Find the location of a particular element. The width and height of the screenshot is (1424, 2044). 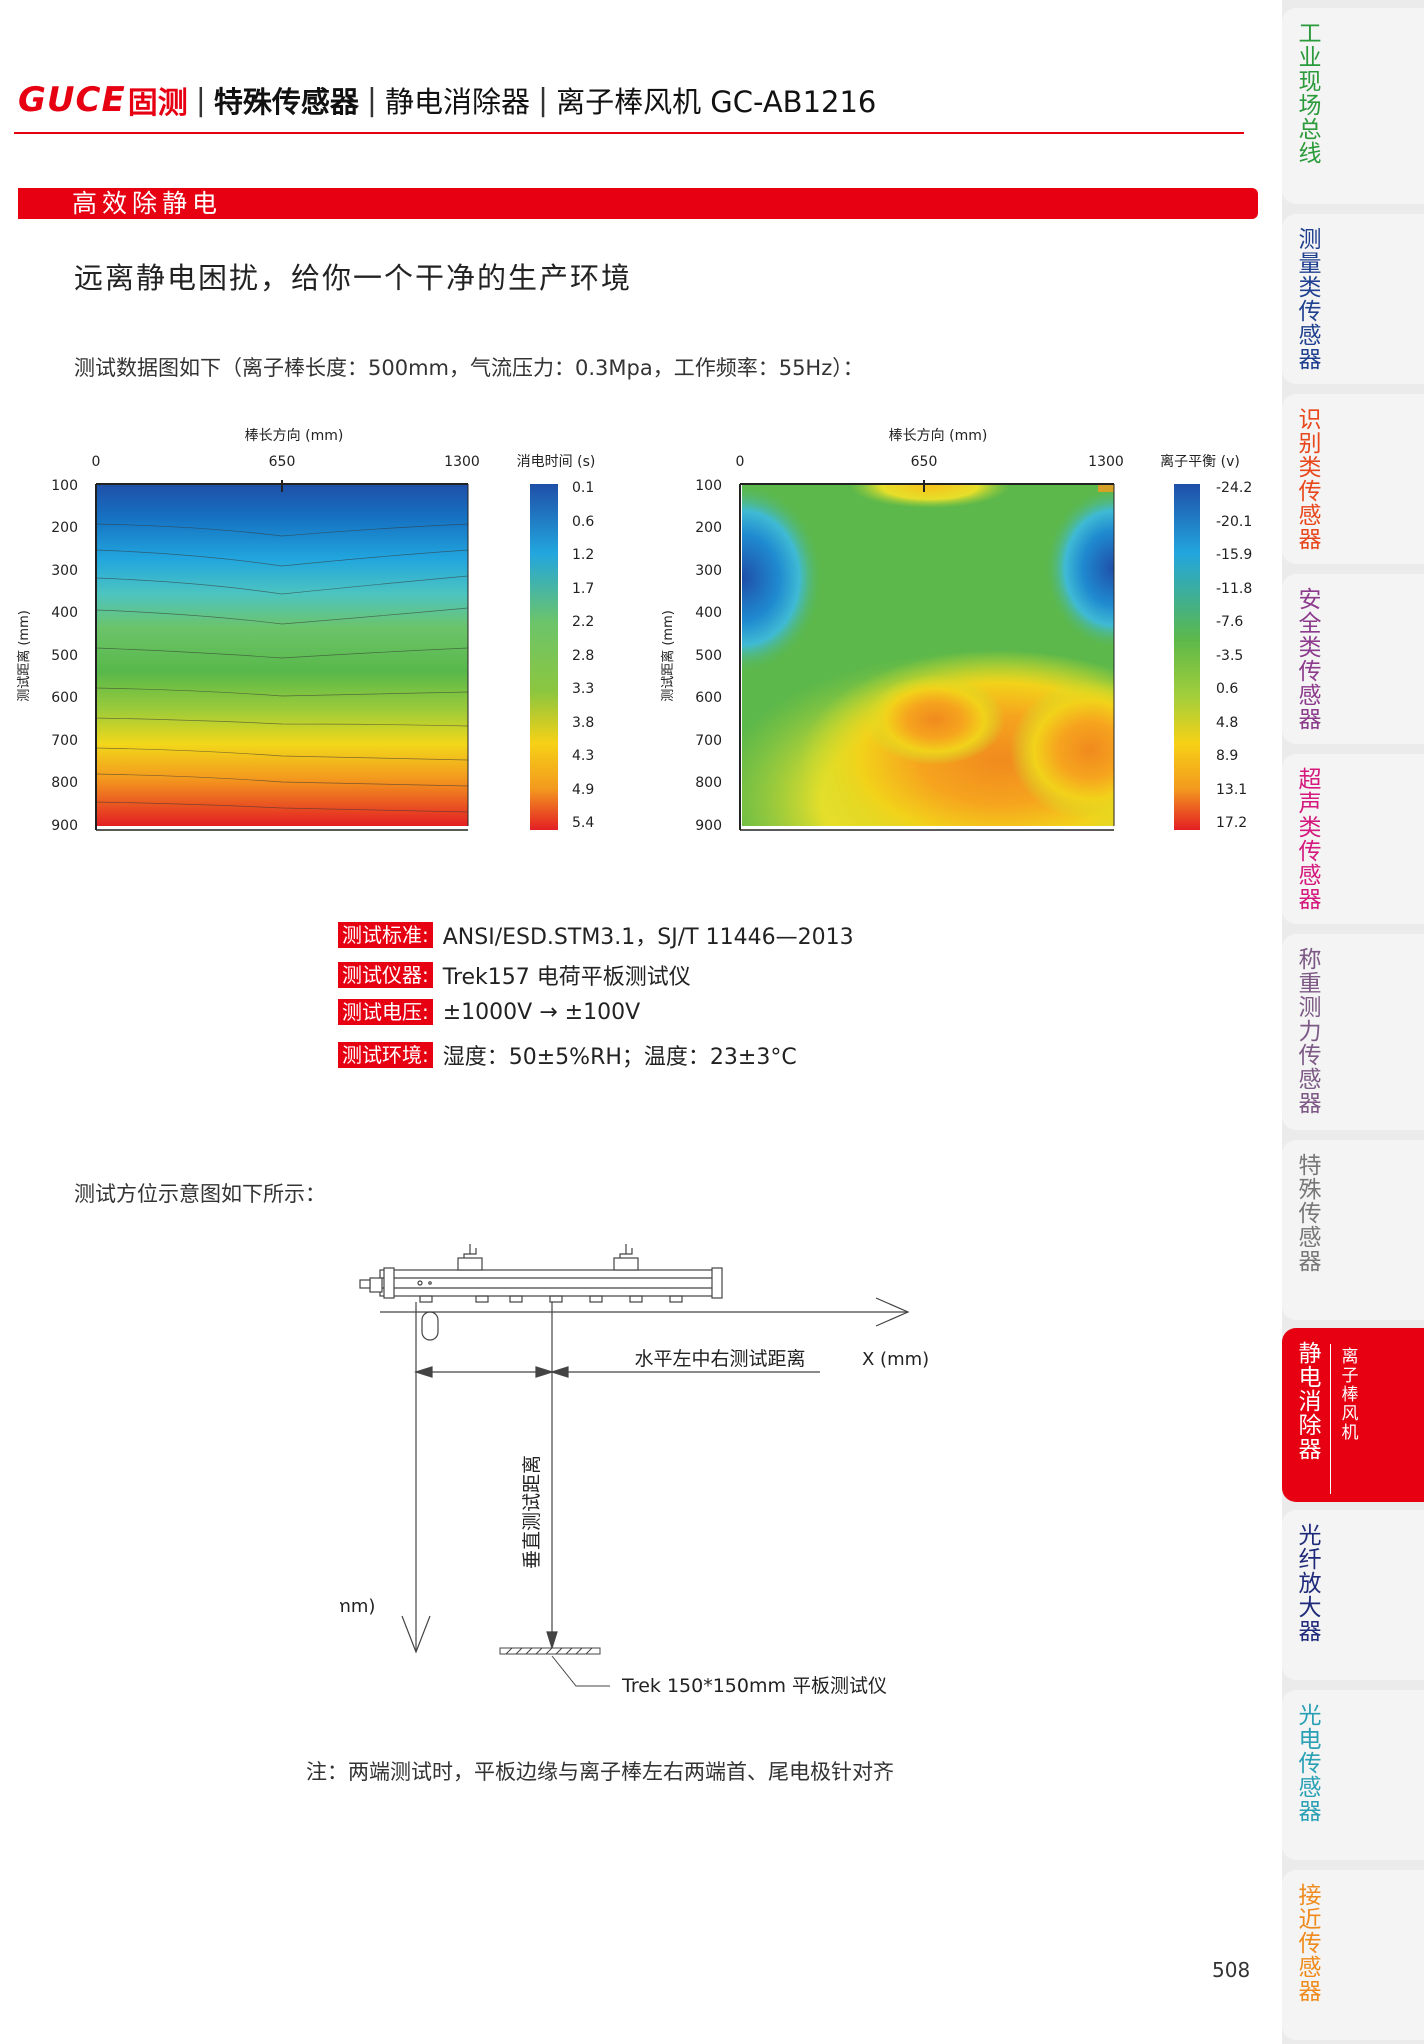

x-axis-arrow-icon is located at coordinates (645, 1312).